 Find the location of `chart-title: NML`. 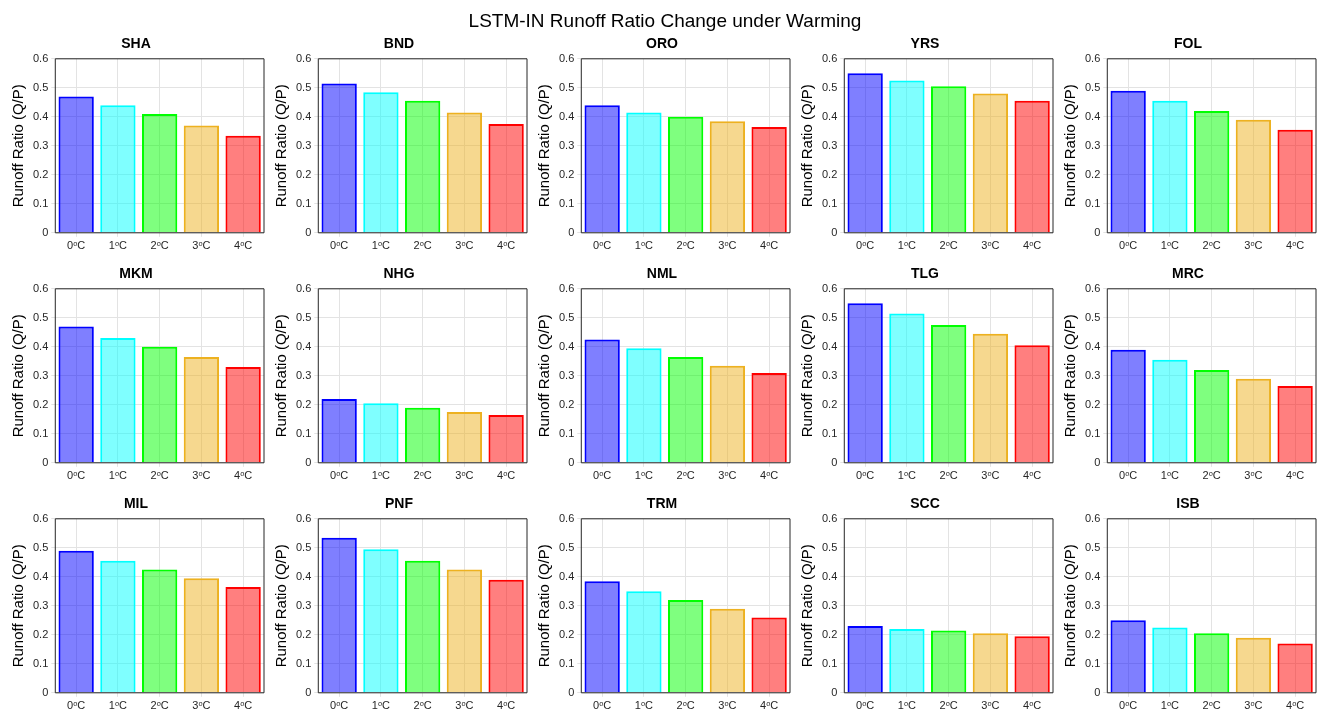

chart-title: NML is located at coordinates (662, 273).